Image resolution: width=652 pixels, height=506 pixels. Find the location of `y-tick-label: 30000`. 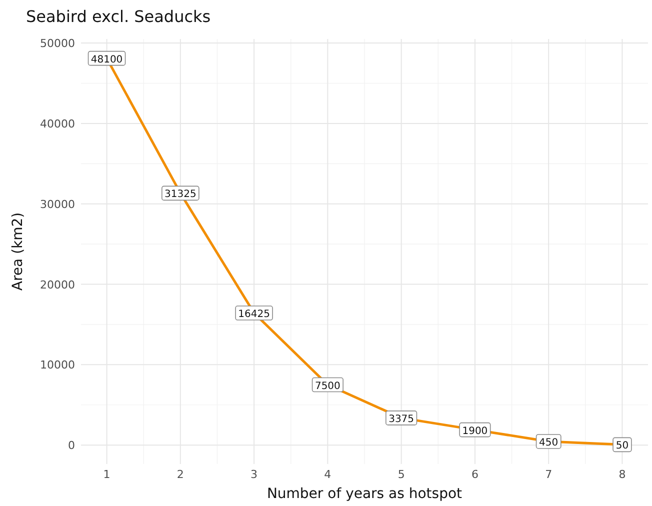

y-tick-label: 30000 is located at coordinates (57, 204).